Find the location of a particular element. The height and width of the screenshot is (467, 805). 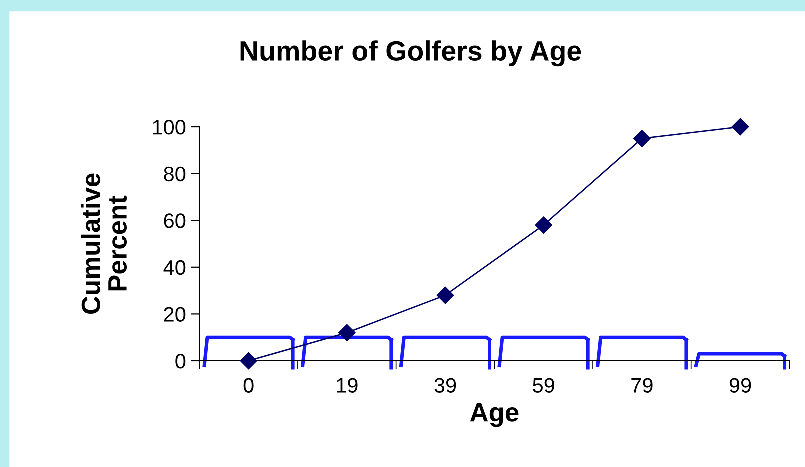

x-tick-label: 0 is located at coordinates (249, 385).